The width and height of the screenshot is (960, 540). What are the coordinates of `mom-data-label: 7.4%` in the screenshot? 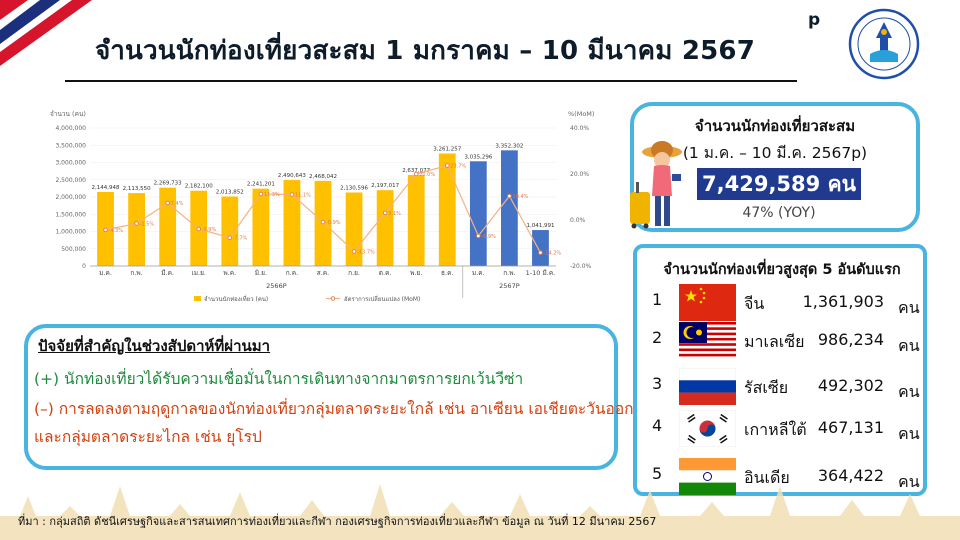 It's located at (177, 204).